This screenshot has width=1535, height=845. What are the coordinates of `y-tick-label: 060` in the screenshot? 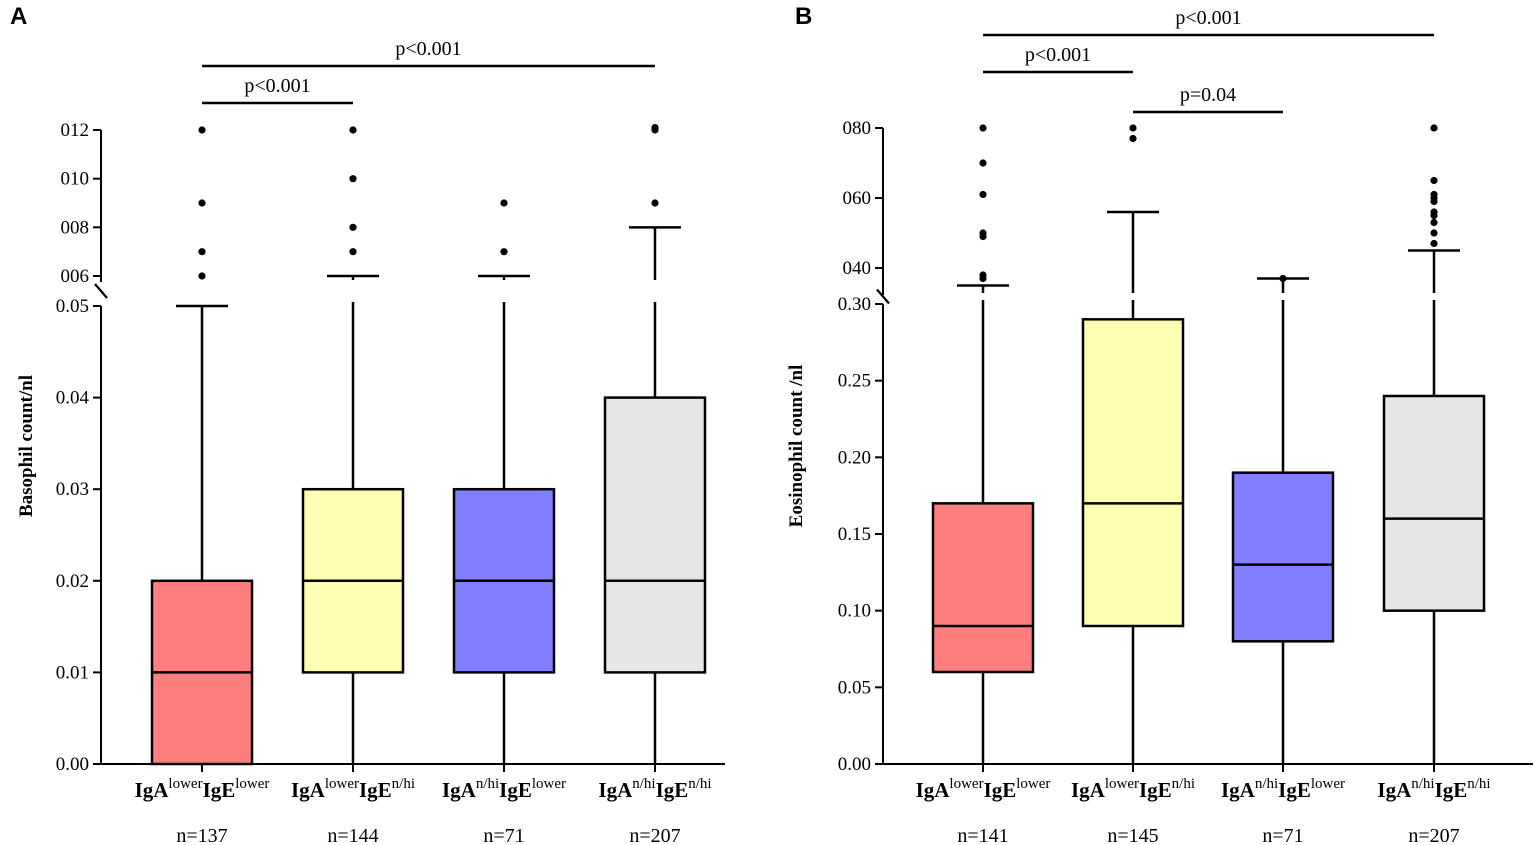 It's located at (857, 198).